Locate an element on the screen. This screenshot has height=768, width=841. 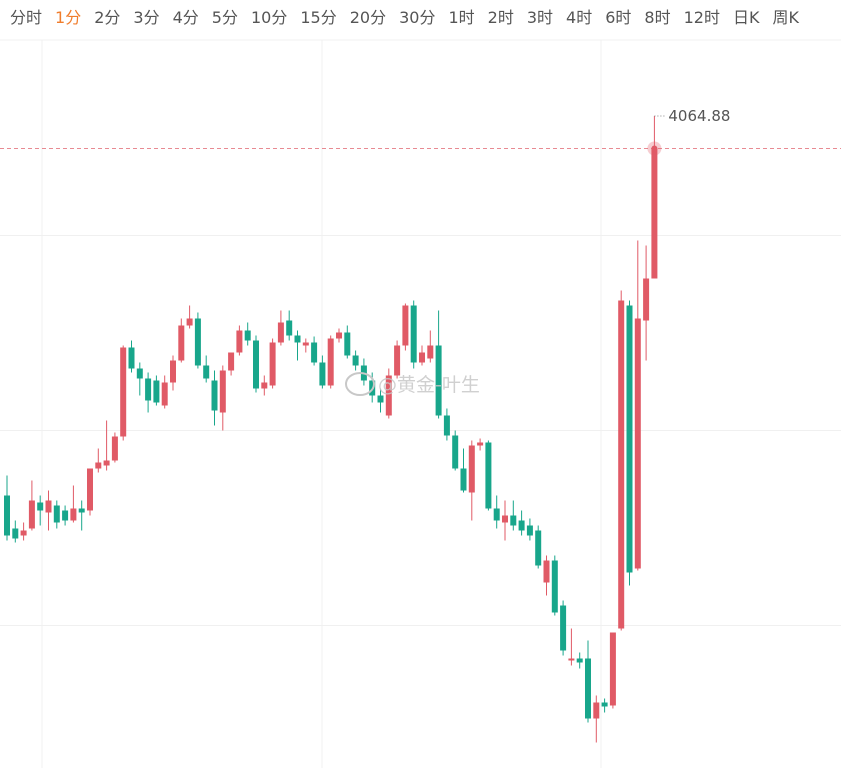
high-label: 4064.88 is located at coordinates (699, 116).